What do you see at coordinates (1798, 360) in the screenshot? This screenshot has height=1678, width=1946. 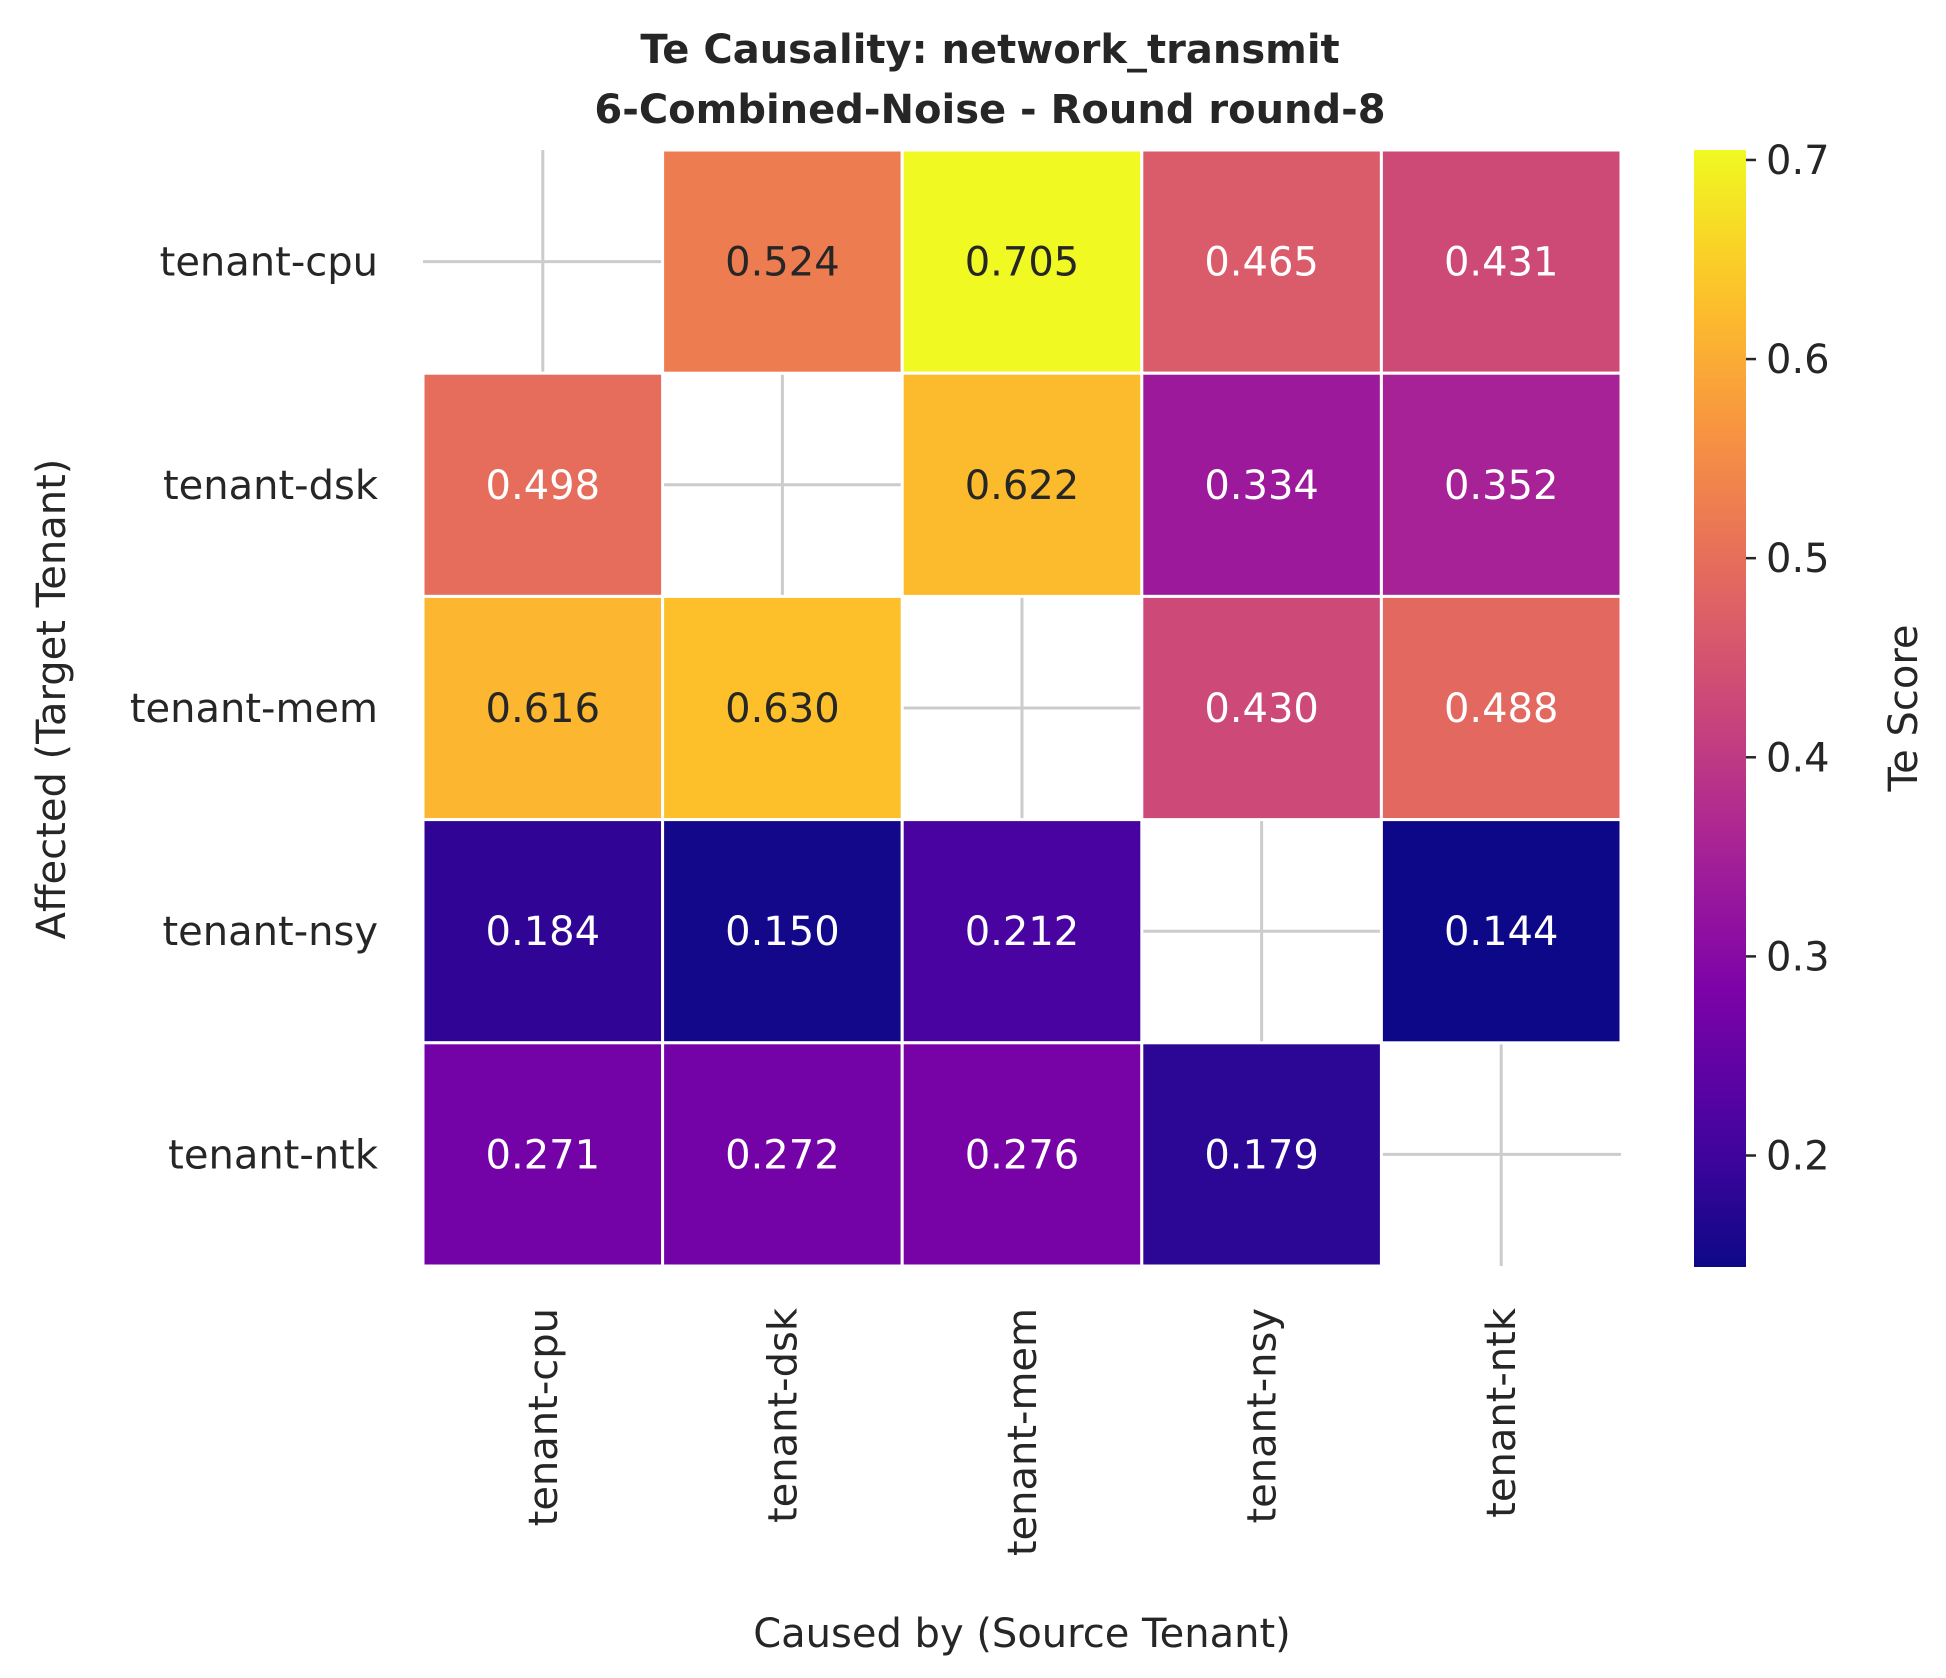 I see `colorbar-tick-label: 0.6` at bounding box center [1798, 360].